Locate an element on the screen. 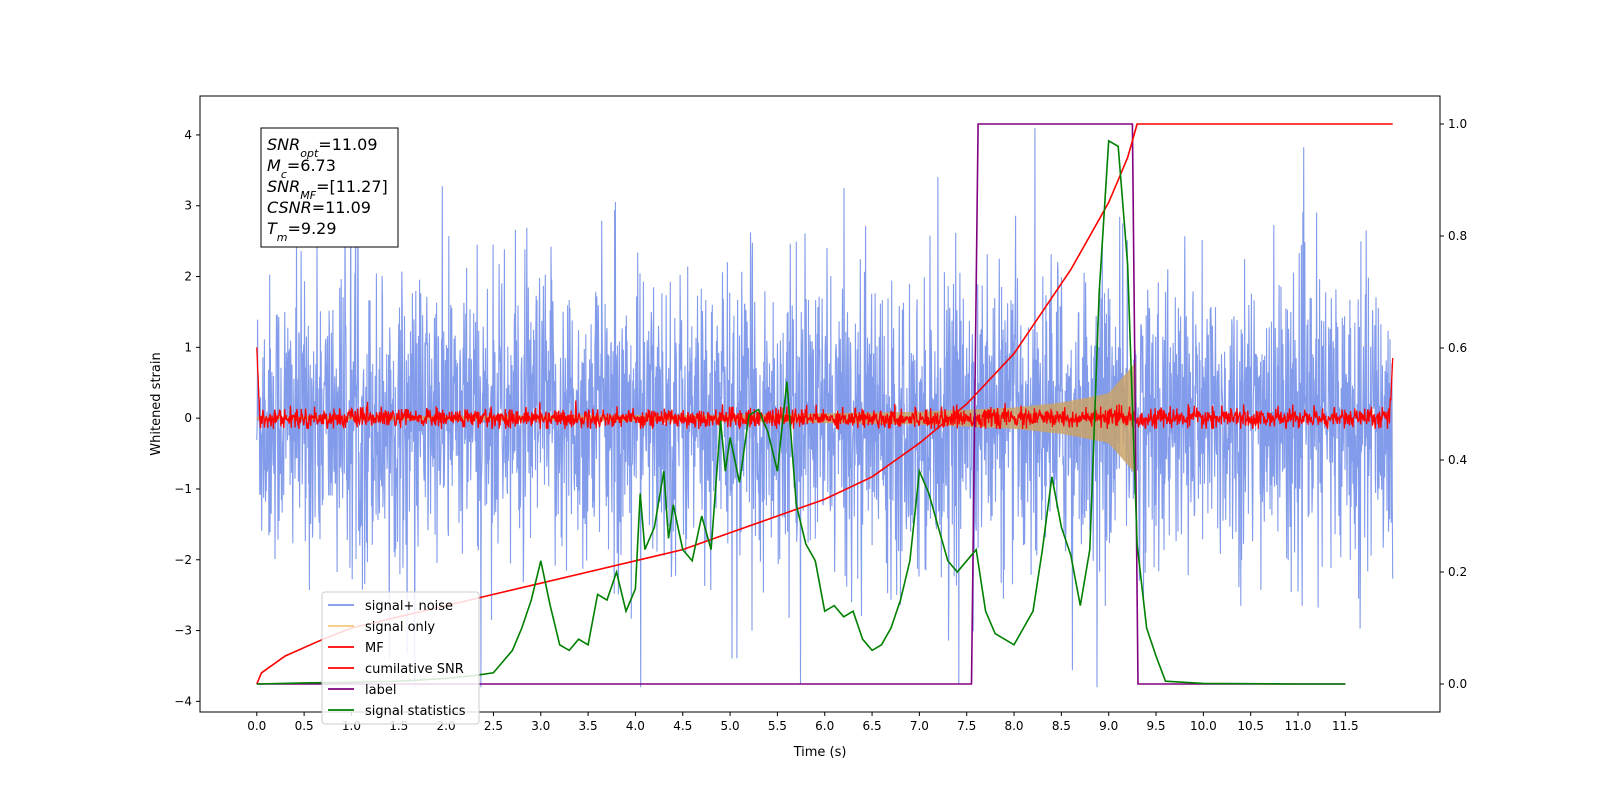 This screenshot has width=1600, height=800. annotation-line: CSNR=11.09 is located at coordinates (319, 207).